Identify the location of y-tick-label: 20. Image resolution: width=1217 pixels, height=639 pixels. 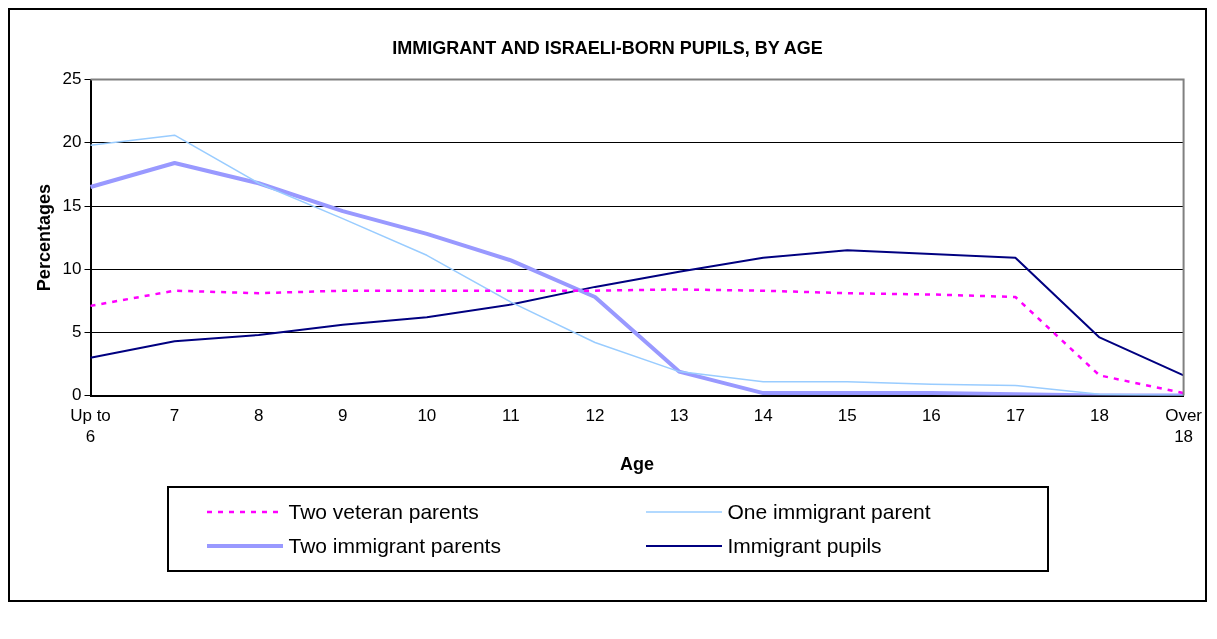
(72, 142).